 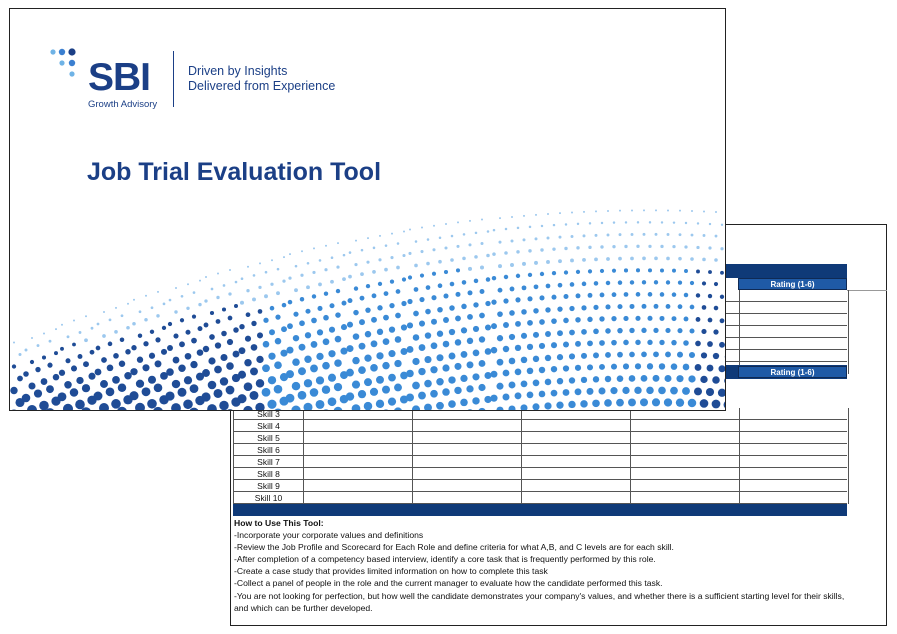 What do you see at coordinates (541, 426) in the screenshot?
I see `table-row: Skill 4` at bounding box center [541, 426].